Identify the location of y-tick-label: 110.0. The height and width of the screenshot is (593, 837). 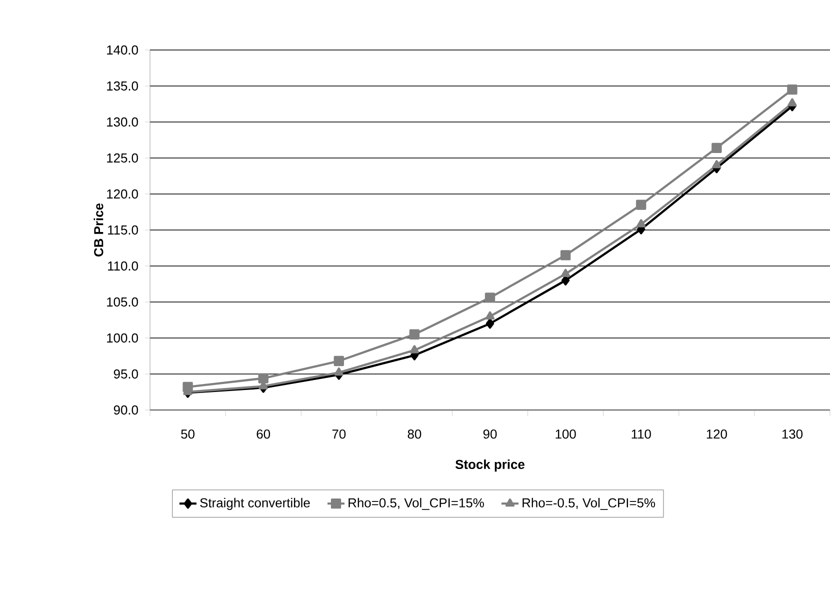
(123, 266).